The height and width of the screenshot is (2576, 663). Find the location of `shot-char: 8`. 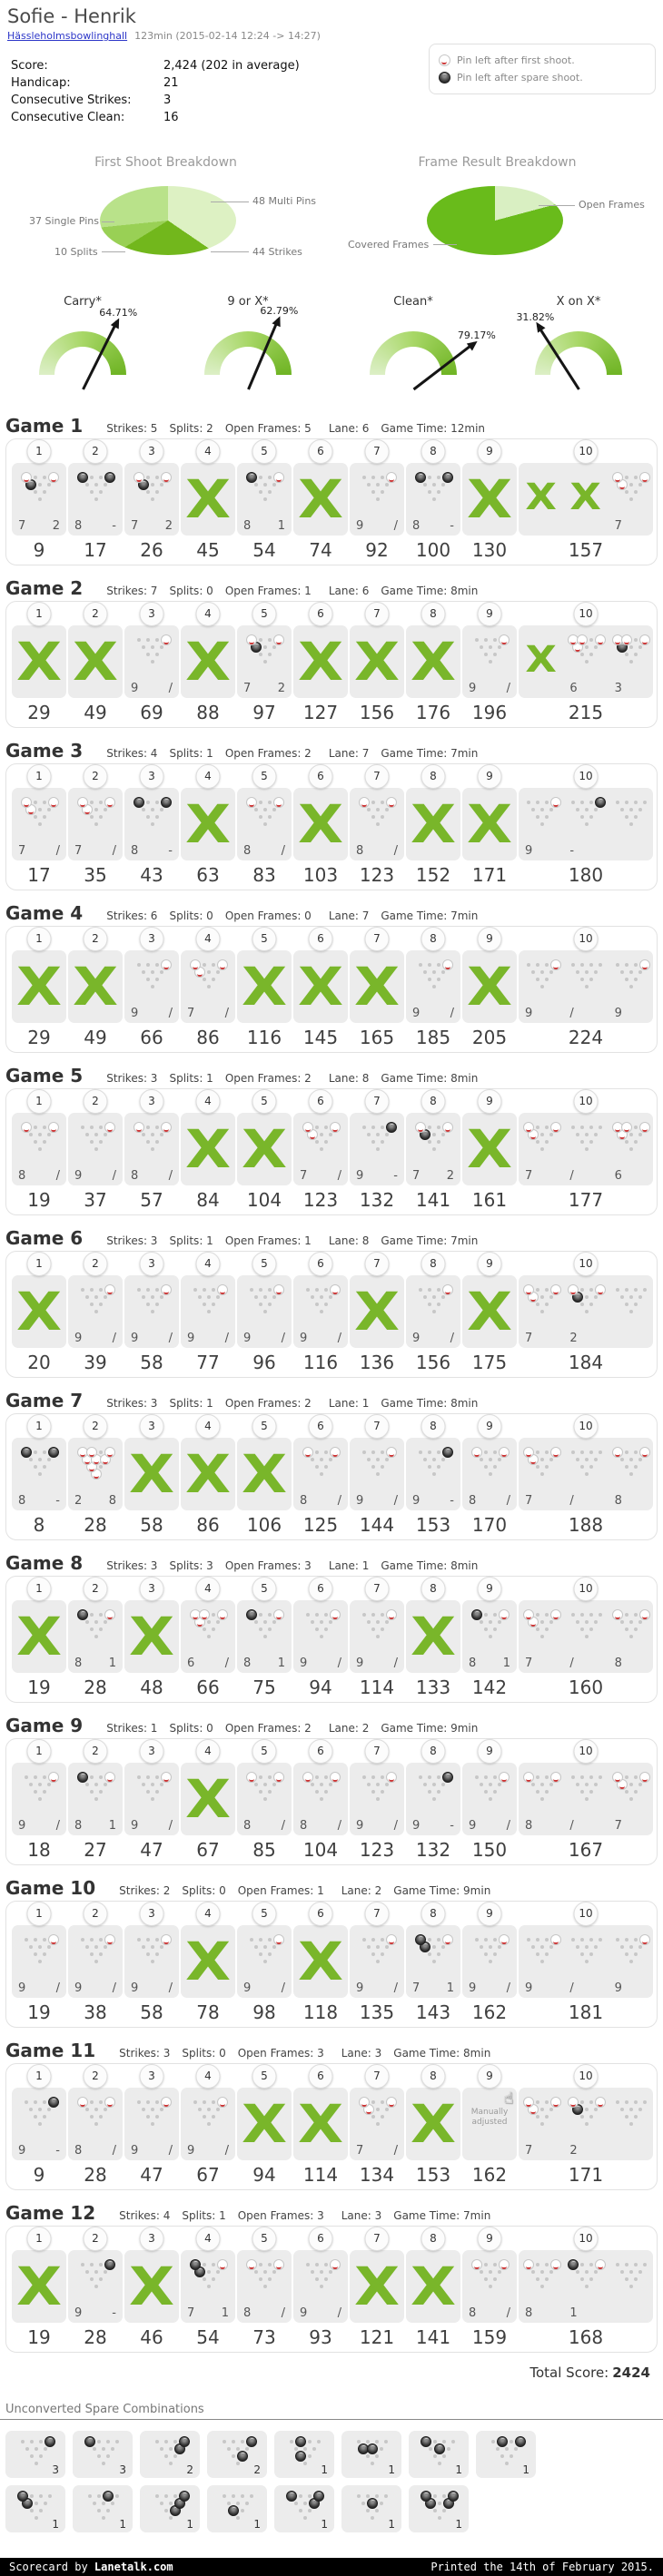

shot-char: 8 is located at coordinates (529, 1826).